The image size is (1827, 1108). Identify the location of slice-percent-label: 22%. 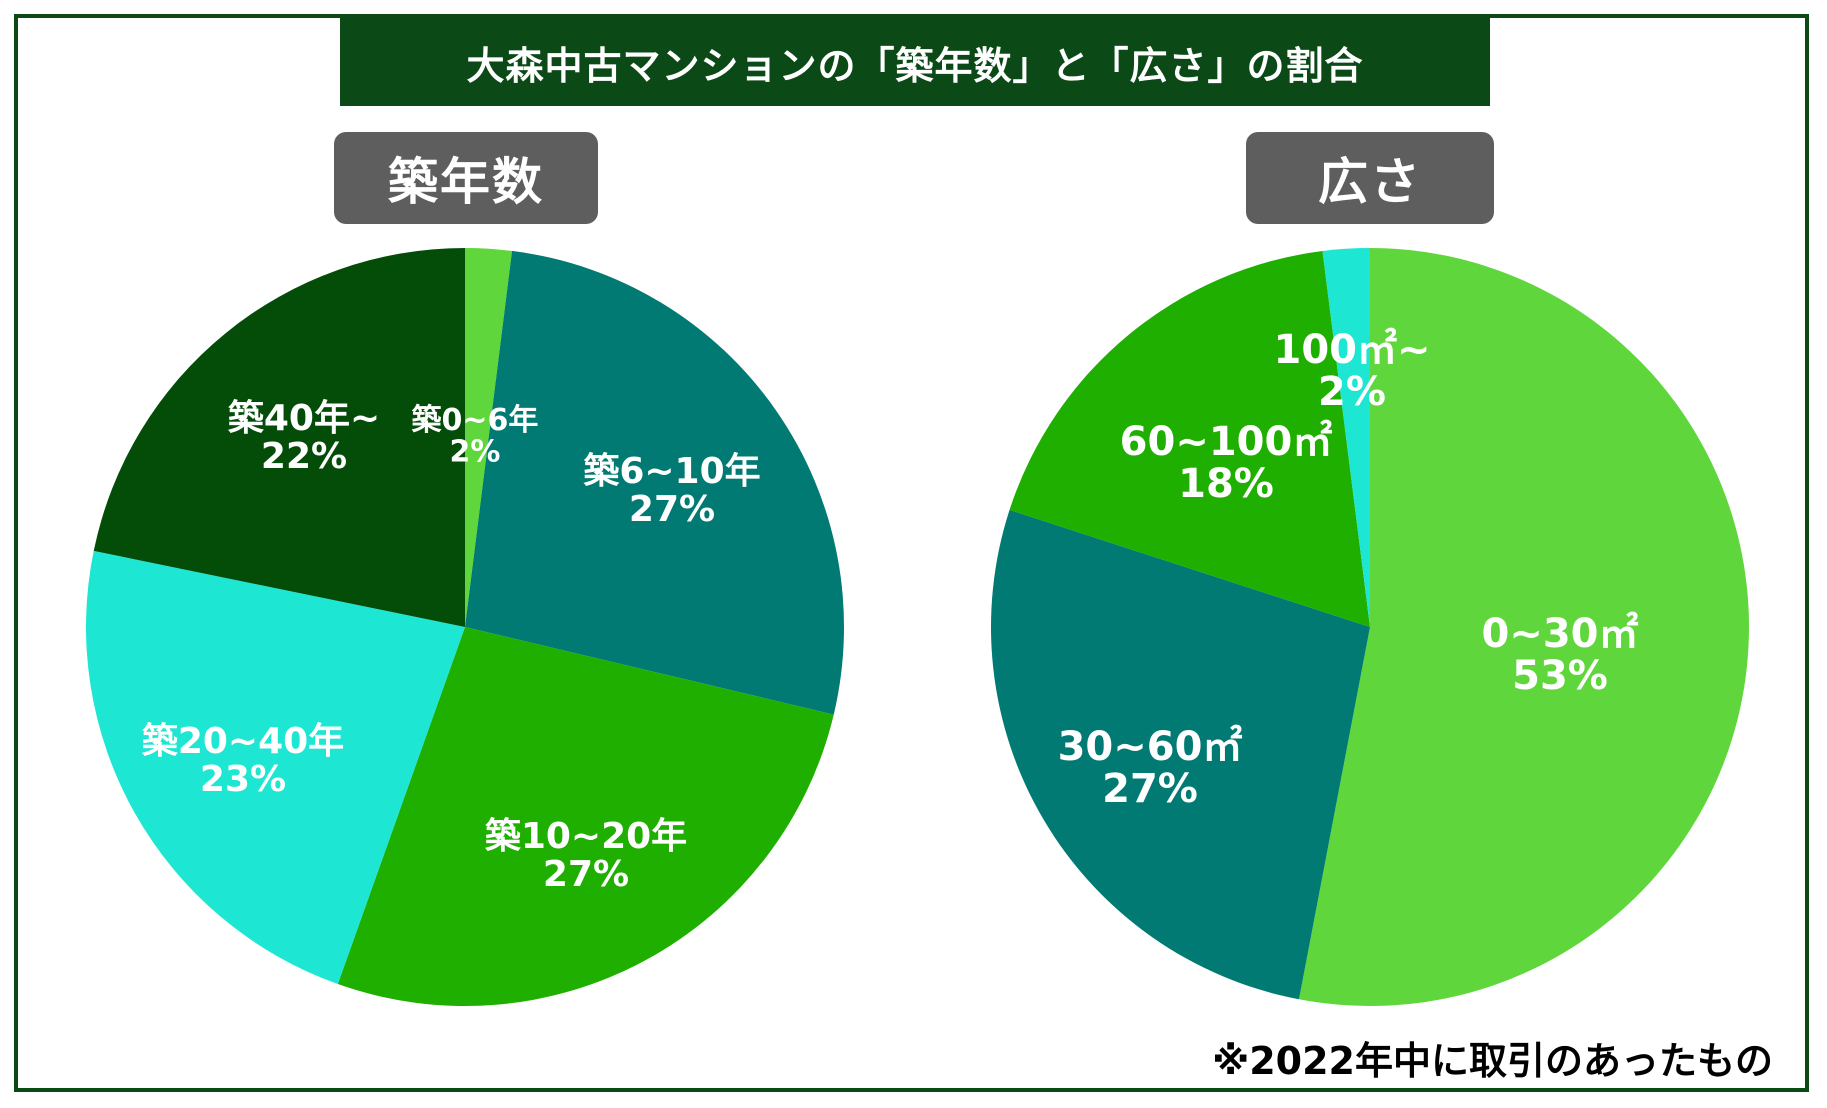
(304, 456).